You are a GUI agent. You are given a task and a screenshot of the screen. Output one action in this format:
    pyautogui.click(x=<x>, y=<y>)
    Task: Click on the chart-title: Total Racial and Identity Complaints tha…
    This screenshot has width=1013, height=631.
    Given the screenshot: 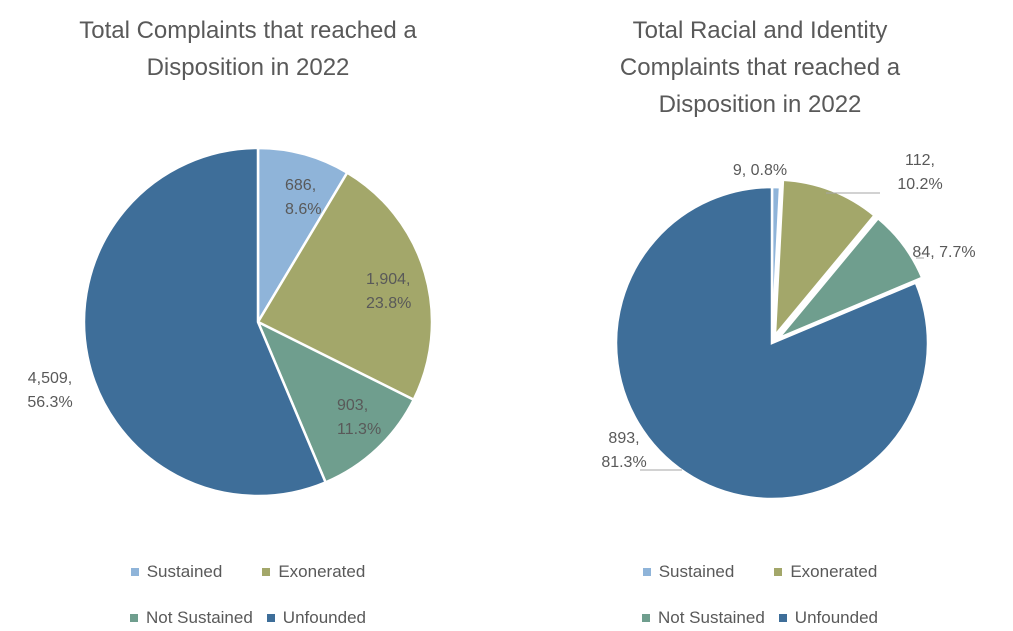 What is the action you would take?
    pyautogui.click(x=760, y=67)
    